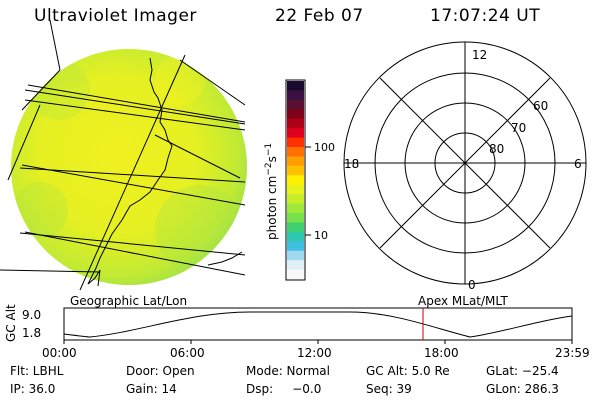  Describe the element at coordinates (33, 389) in the screenshot. I see `status-ip: IP: 36.0` at that location.